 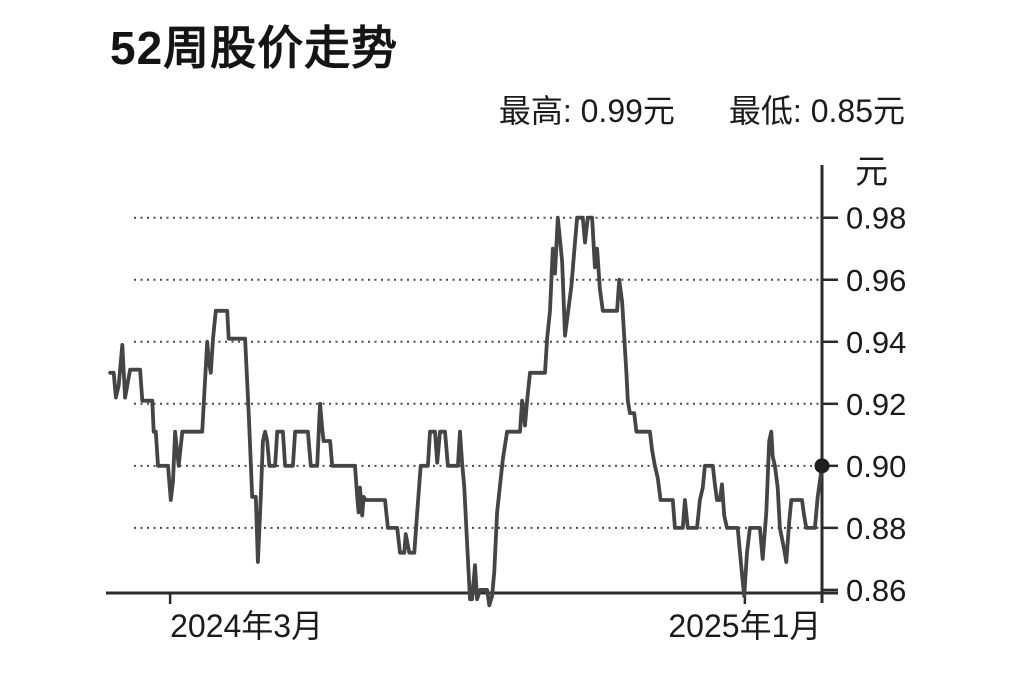 I want to click on y-tick-label: 0.96, so click(x=876, y=280).